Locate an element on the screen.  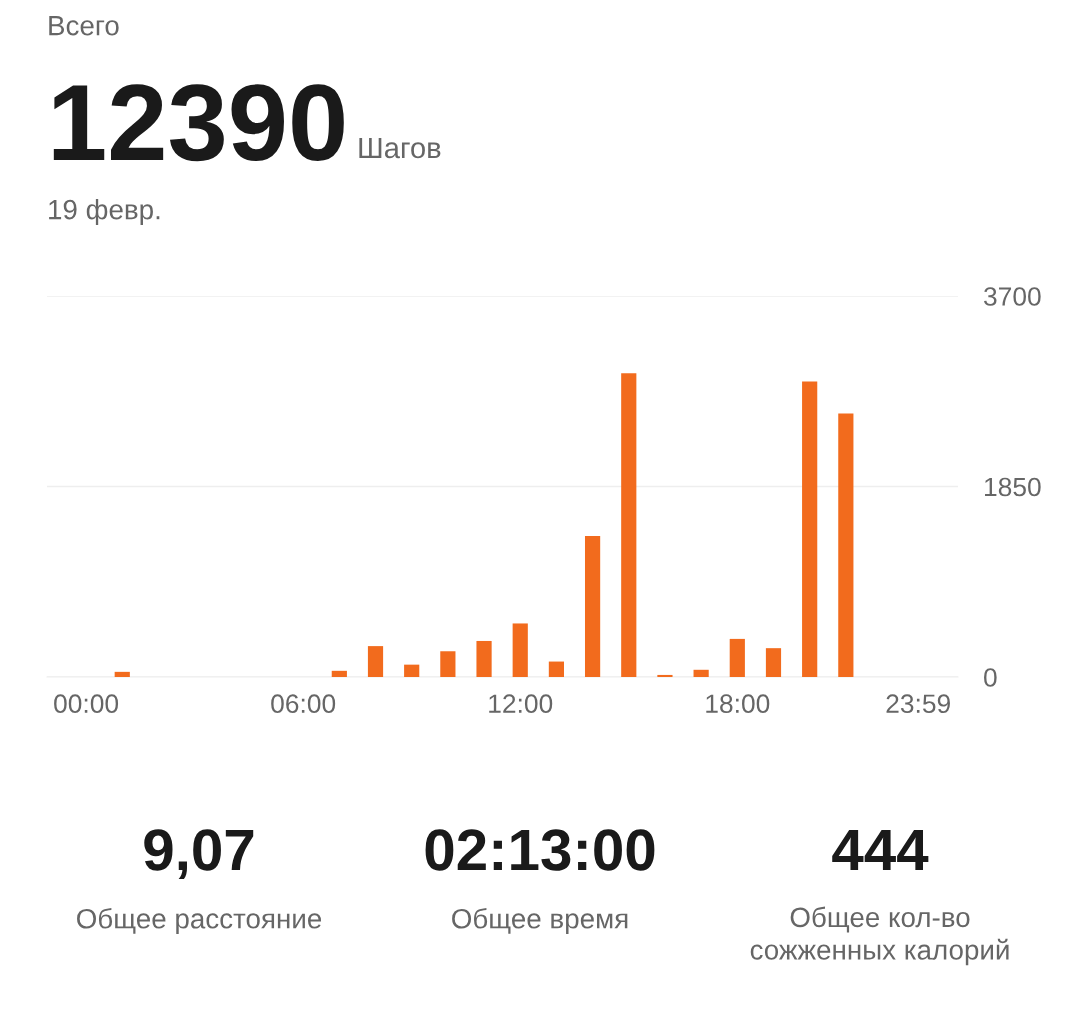
chart-title: Всего is located at coordinates (84, 26).